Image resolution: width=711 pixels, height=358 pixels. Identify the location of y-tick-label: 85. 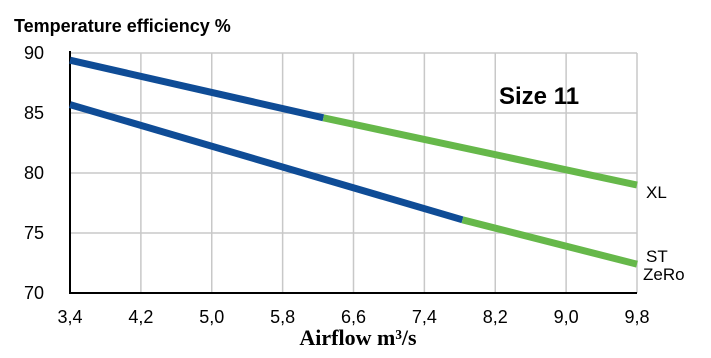
(34, 113).